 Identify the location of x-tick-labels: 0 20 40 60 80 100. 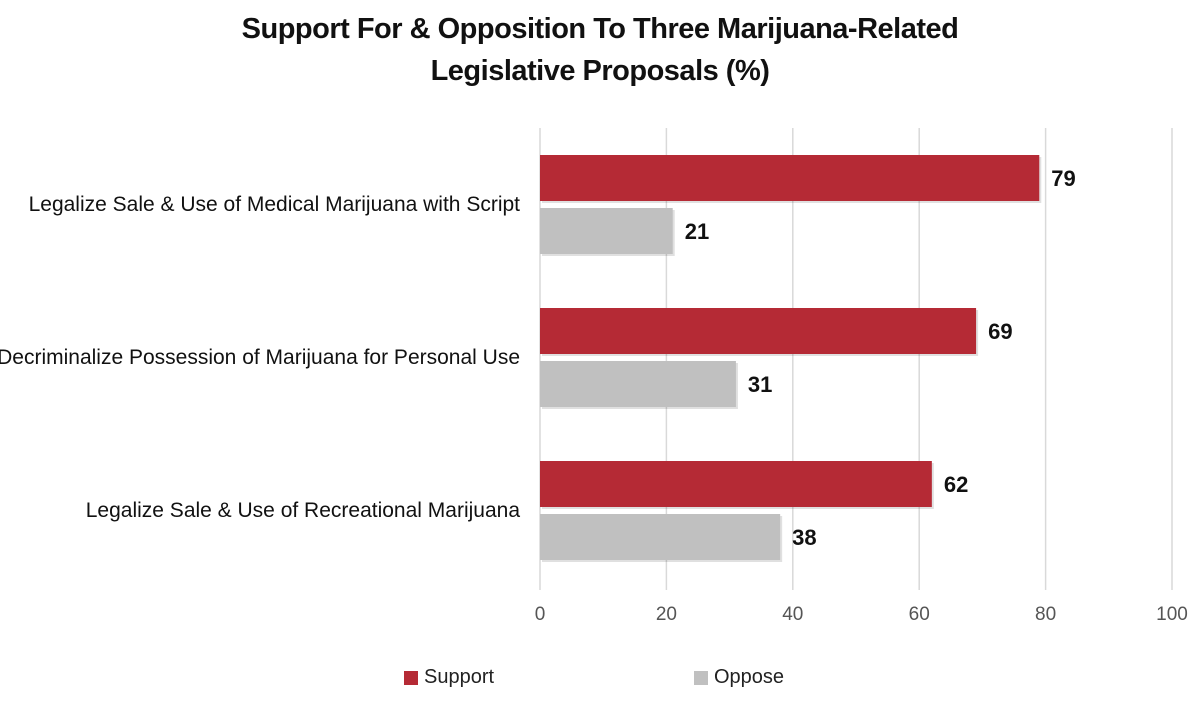
(861, 614).